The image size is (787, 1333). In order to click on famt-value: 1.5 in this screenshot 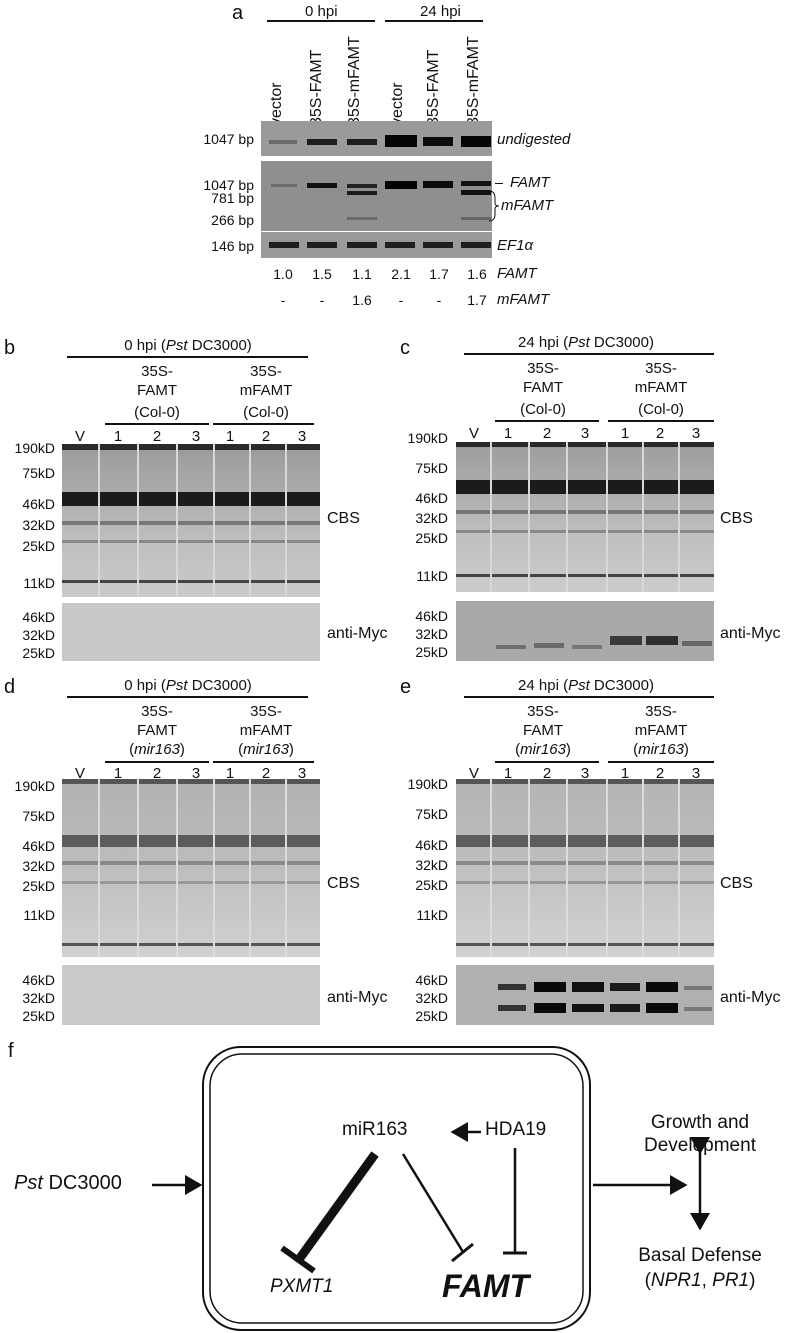, I will do `click(322, 274)`.